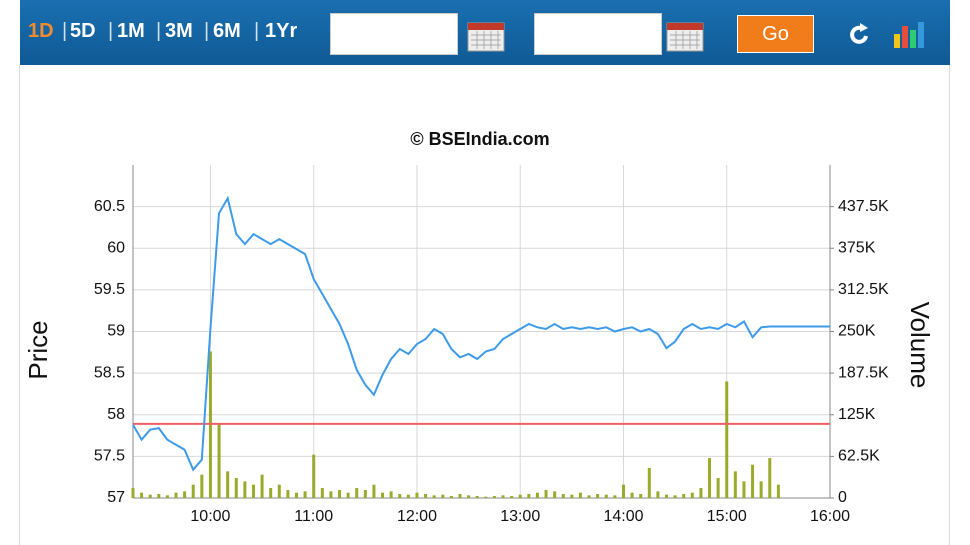 The height and width of the screenshot is (545, 970). Describe the element at coordinates (227, 31) in the screenshot. I see `range-button: 6M` at that location.